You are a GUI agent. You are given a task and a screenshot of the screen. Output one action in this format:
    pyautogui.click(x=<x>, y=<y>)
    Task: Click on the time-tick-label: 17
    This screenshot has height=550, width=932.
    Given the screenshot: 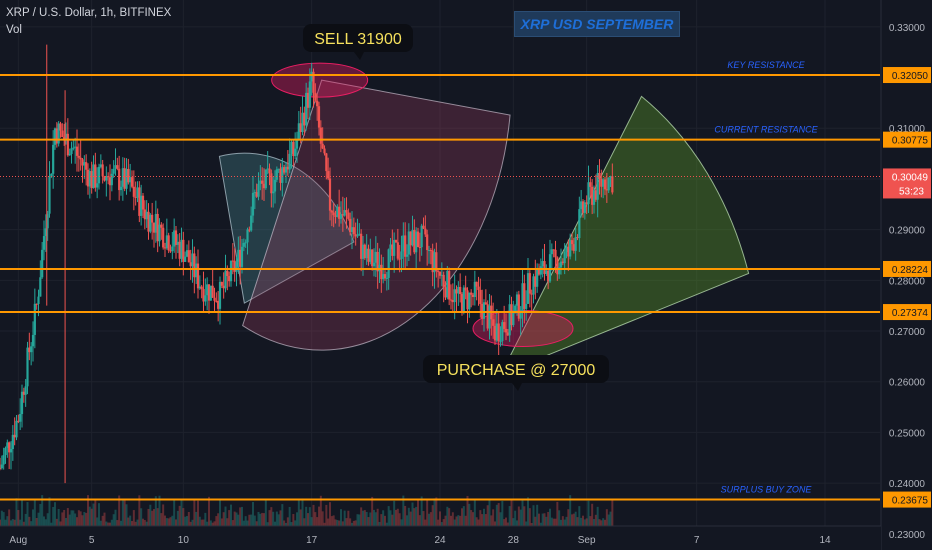 What is the action you would take?
    pyautogui.click(x=312, y=540)
    